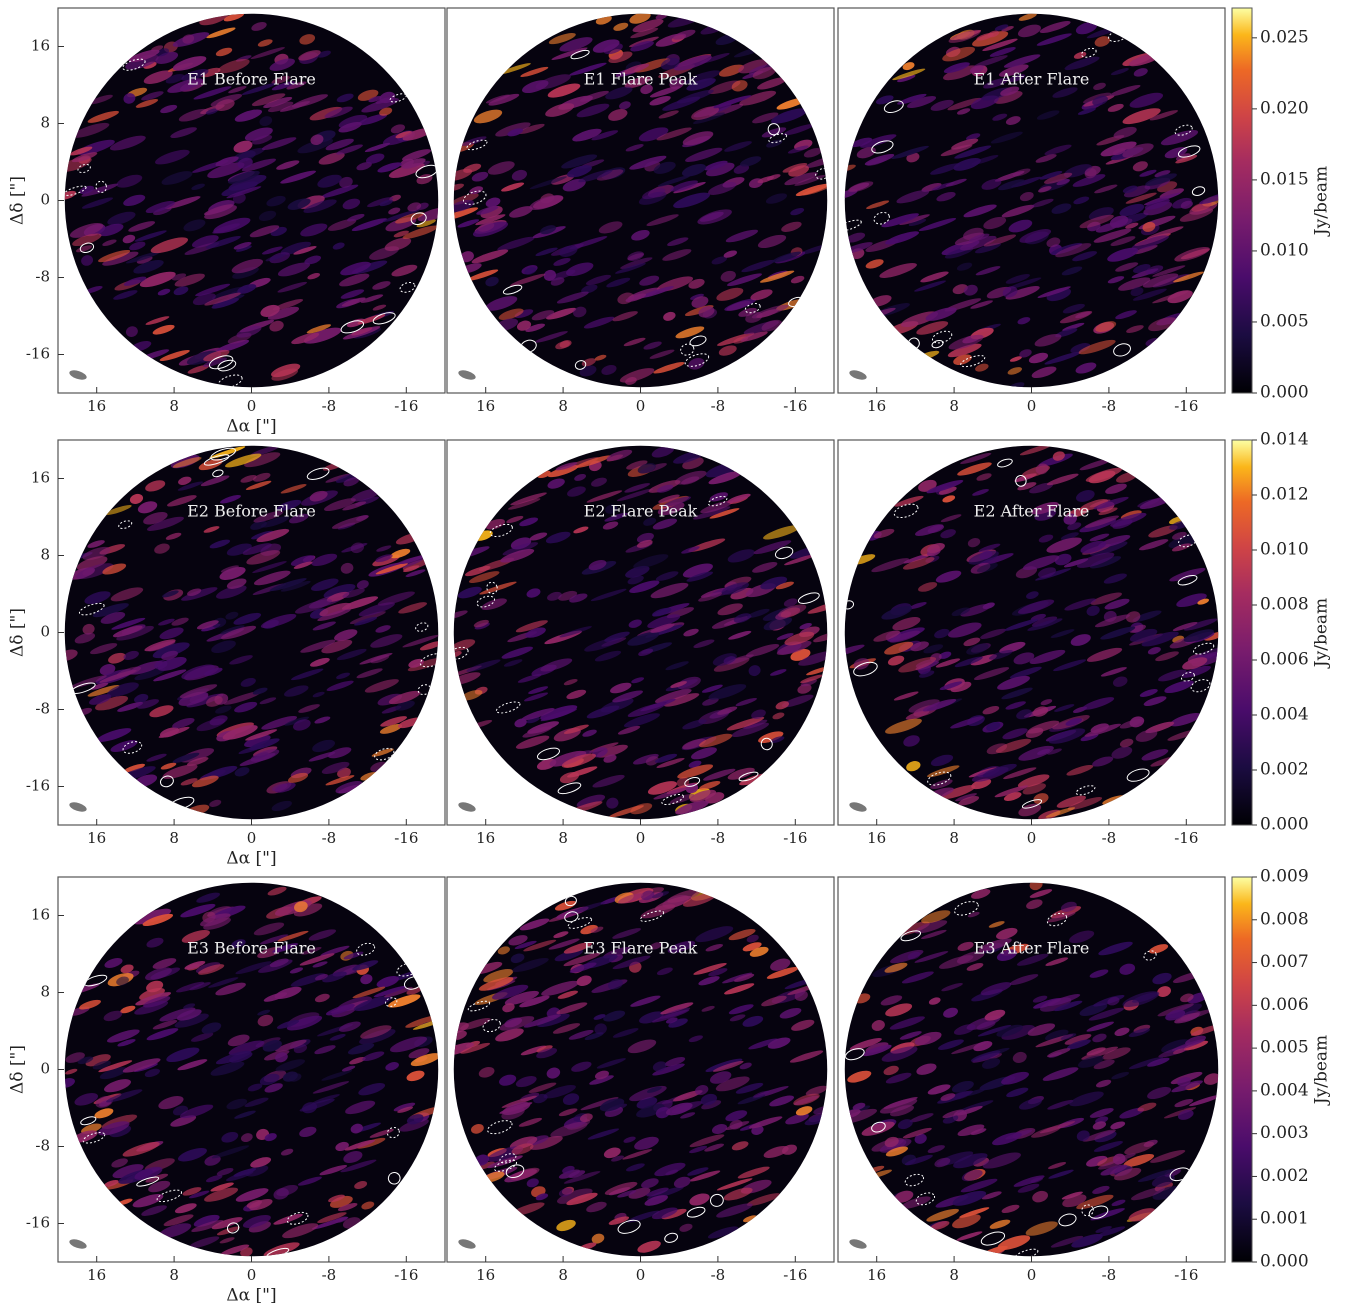 The height and width of the screenshot is (1303, 1349). I want to click on x-tick-label: 16, so click(876, 1275).